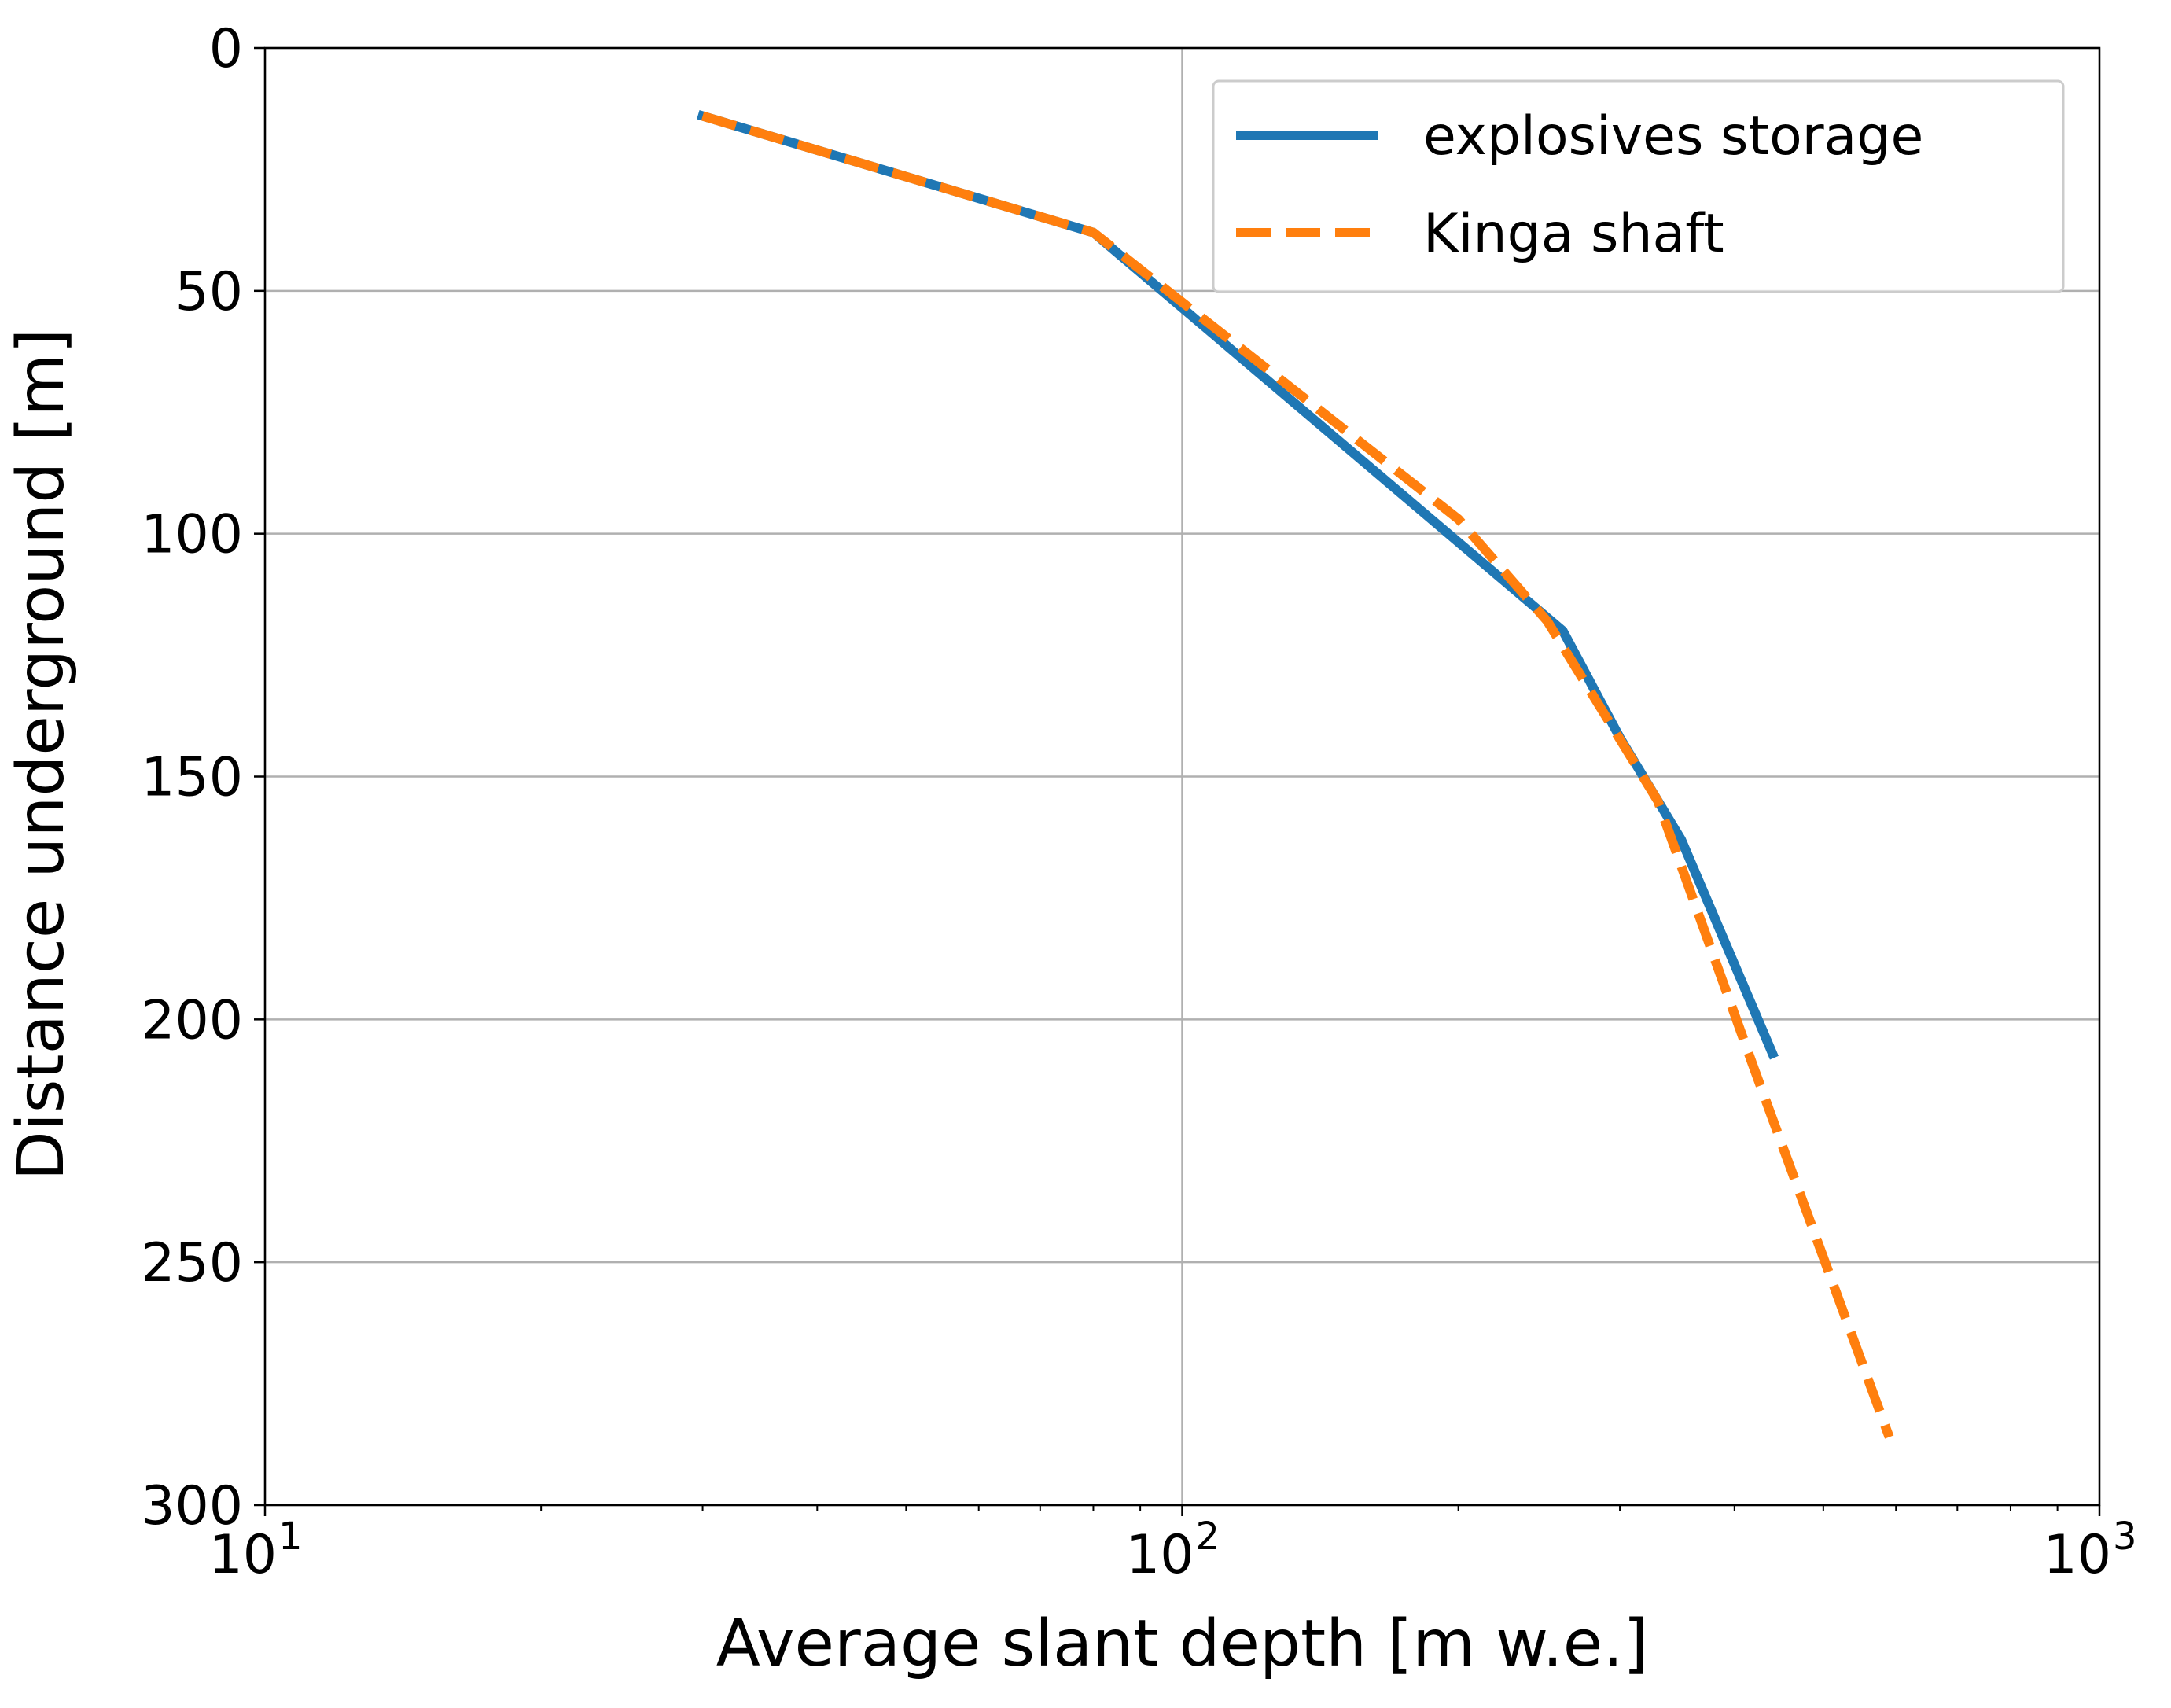  Describe the element at coordinates (192, 1020) in the screenshot. I see `y-tick-label: 200` at that location.